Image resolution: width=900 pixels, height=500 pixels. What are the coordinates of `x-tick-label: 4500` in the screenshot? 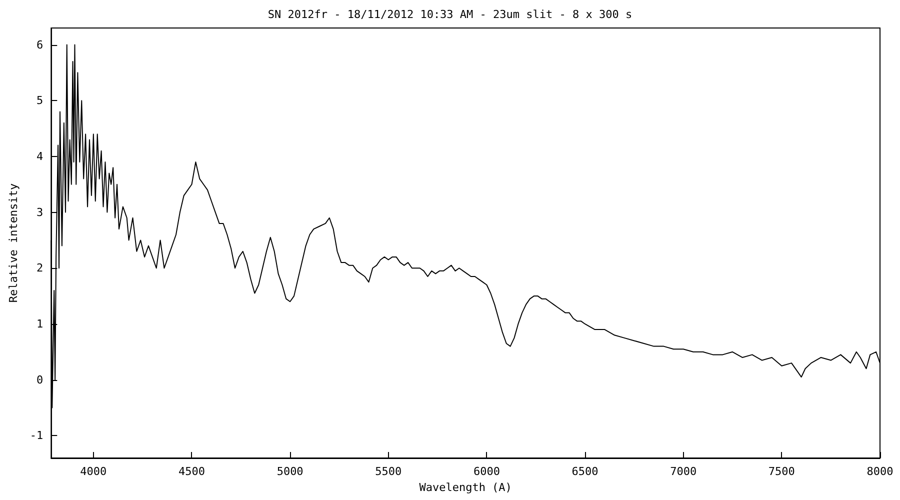 It's located at (191, 471).